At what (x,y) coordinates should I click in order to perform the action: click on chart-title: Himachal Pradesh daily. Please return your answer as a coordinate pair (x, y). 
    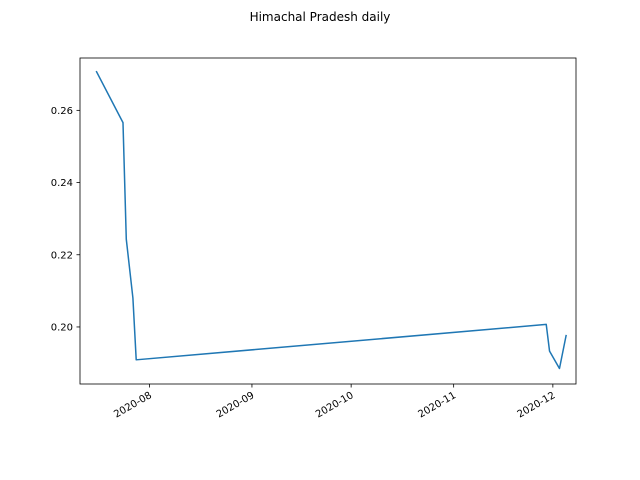
    Looking at the image, I should click on (320, 17).